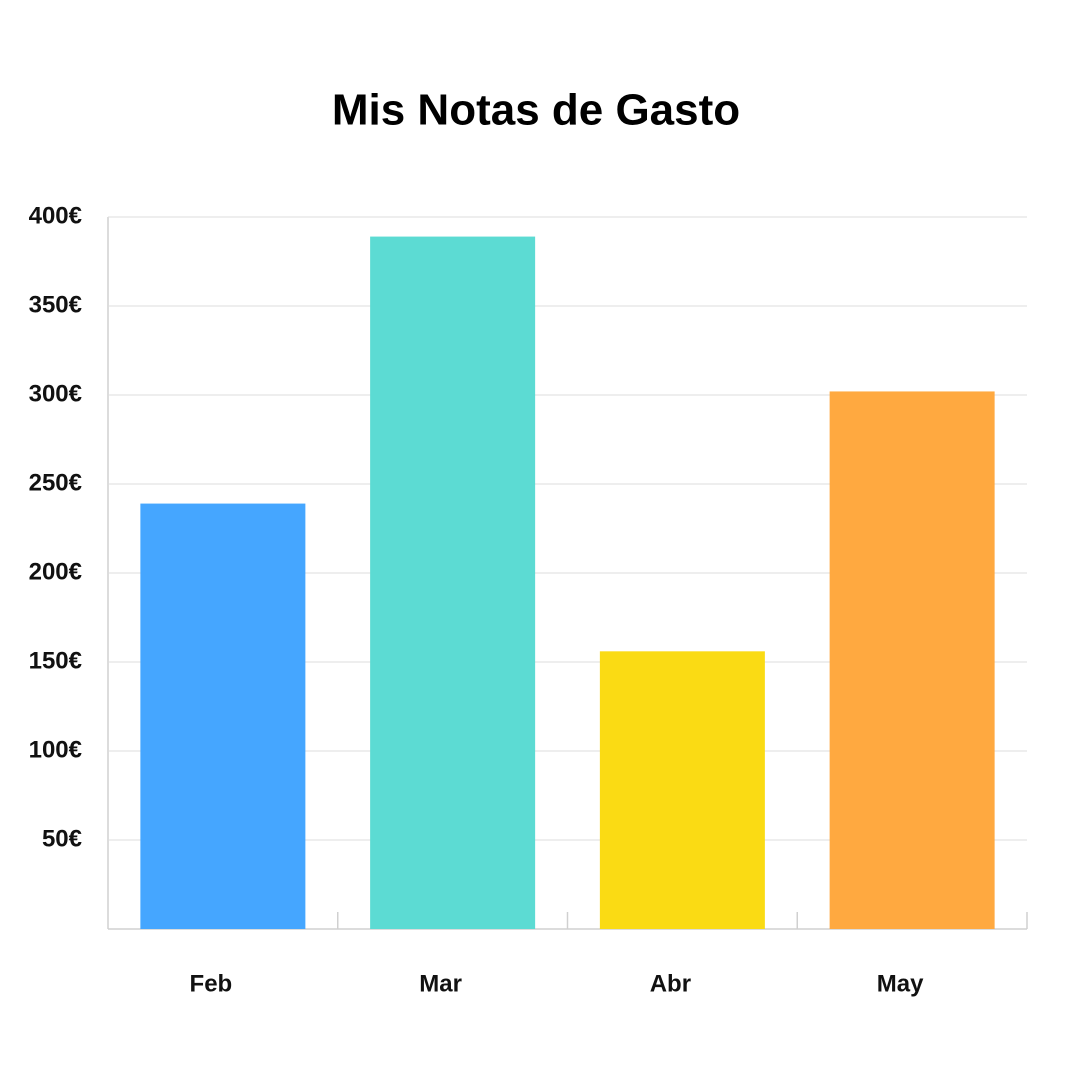  What do you see at coordinates (55, 749) in the screenshot?
I see `y-tick-label: 100€` at bounding box center [55, 749].